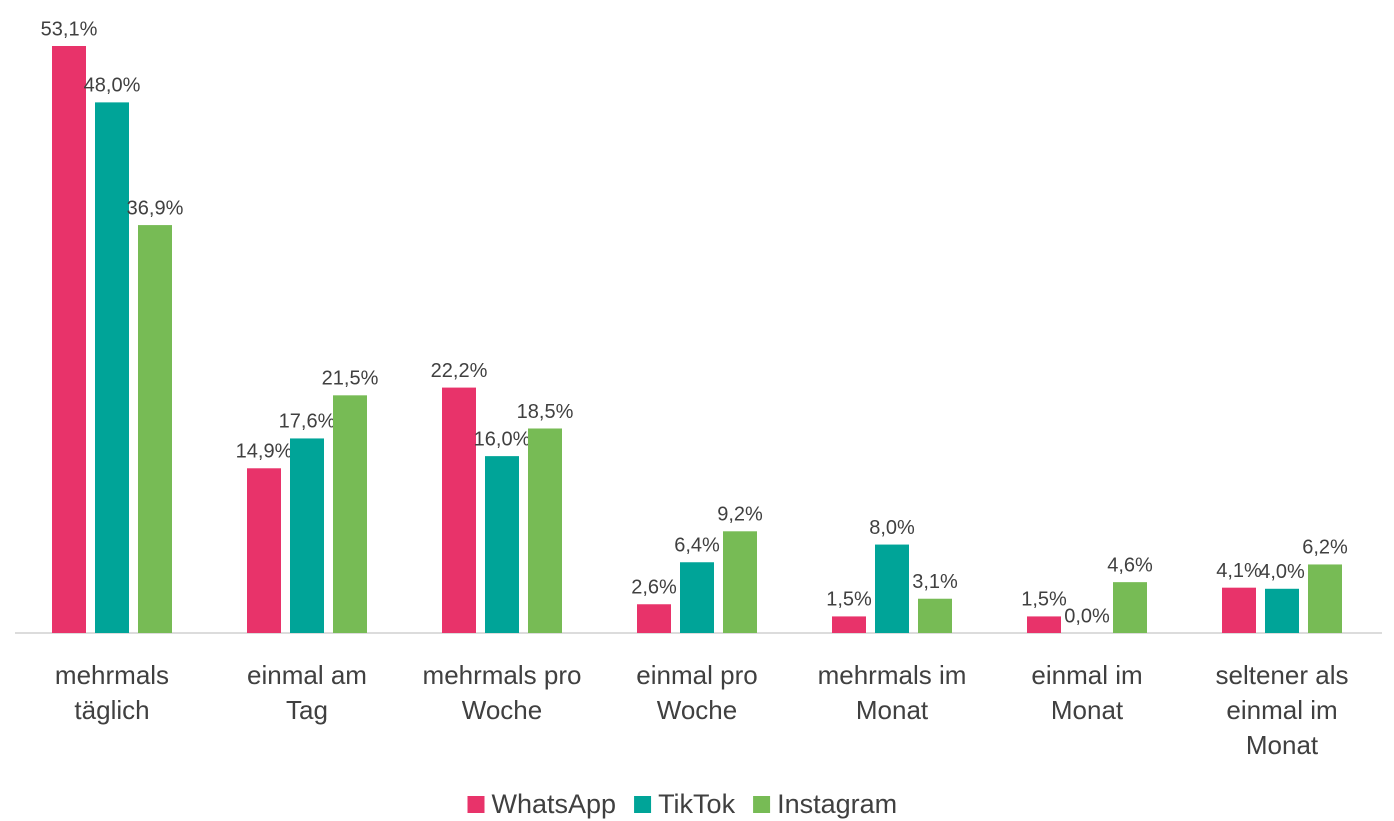 Image resolution: width=1394 pixels, height=821 pixels. What do you see at coordinates (69, 29) in the screenshot?
I see `value-label: 53,1%` at bounding box center [69, 29].